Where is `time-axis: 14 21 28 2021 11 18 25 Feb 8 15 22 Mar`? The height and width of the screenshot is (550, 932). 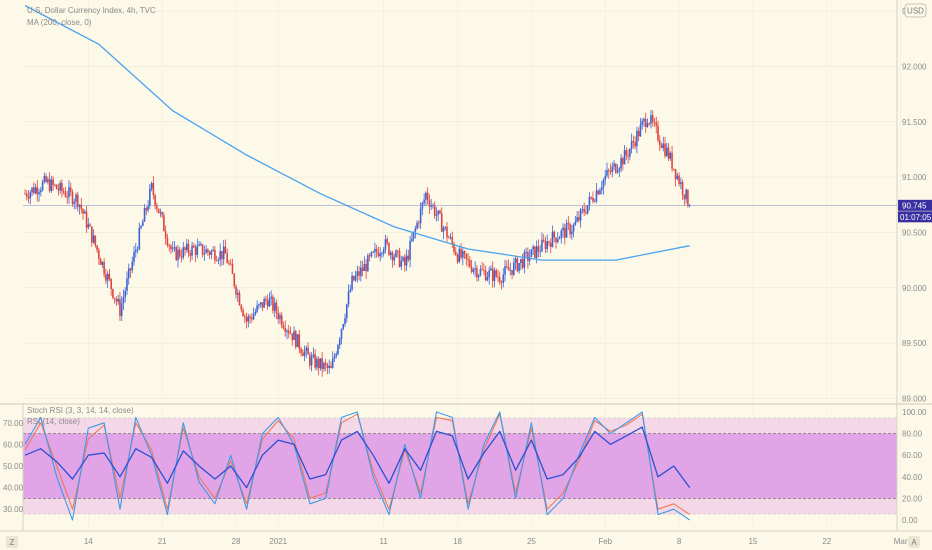 time-axis: 14 21 28 2021 11 18 25 Feb 8 15 22 Mar is located at coordinates (496, 541).